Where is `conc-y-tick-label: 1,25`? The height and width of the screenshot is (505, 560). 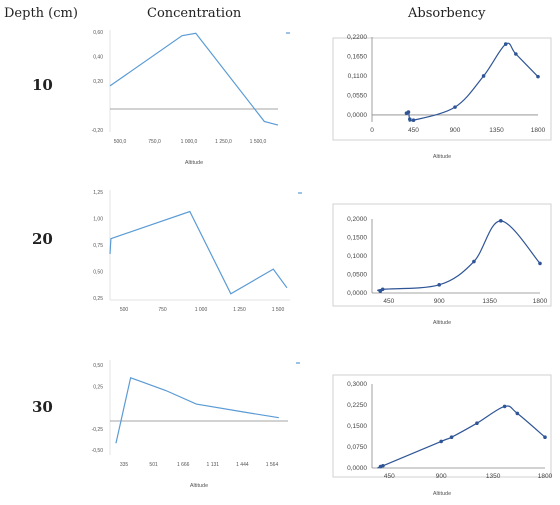 conc-y-tick-label: 1,25 is located at coordinates (98, 193).